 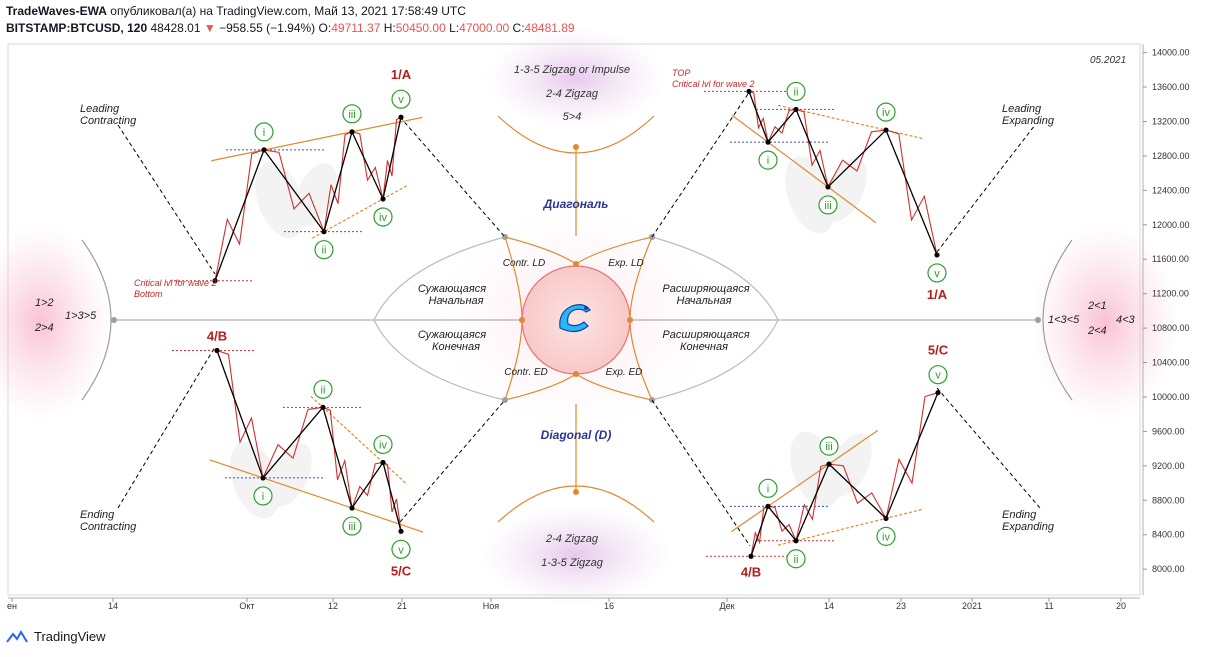 What do you see at coordinates (1171, 53) in the screenshot?
I see `price-tick-label: 14000.00` at bounding box center [1171, 53].